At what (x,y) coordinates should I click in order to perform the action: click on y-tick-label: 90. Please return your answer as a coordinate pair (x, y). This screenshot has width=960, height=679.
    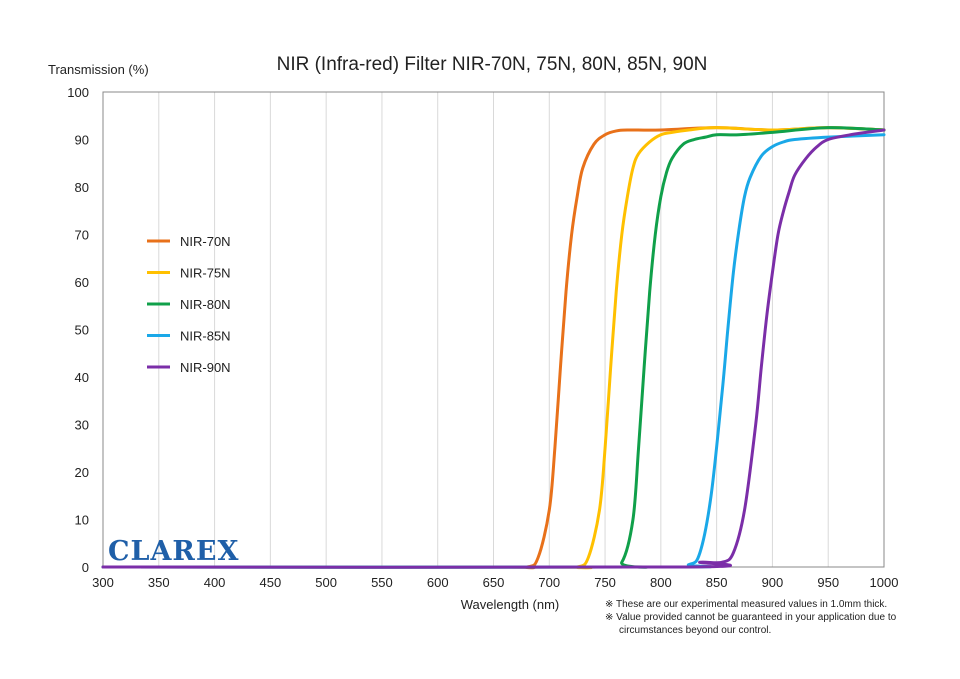
    Looking at the image, I should click on (82, 140).